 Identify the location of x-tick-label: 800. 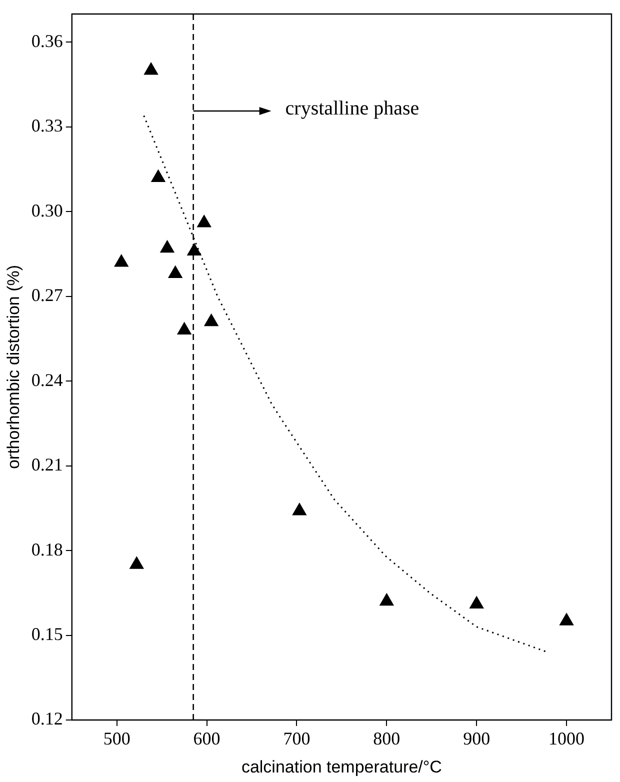
(386, 738).